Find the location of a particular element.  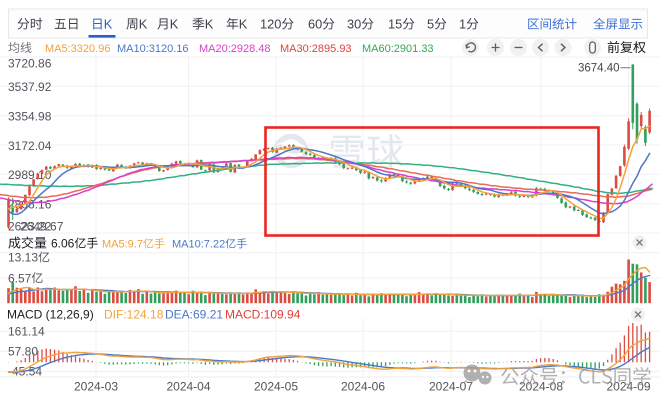

svg-text: DIF:124.18 is located at coordinates (134, 315).